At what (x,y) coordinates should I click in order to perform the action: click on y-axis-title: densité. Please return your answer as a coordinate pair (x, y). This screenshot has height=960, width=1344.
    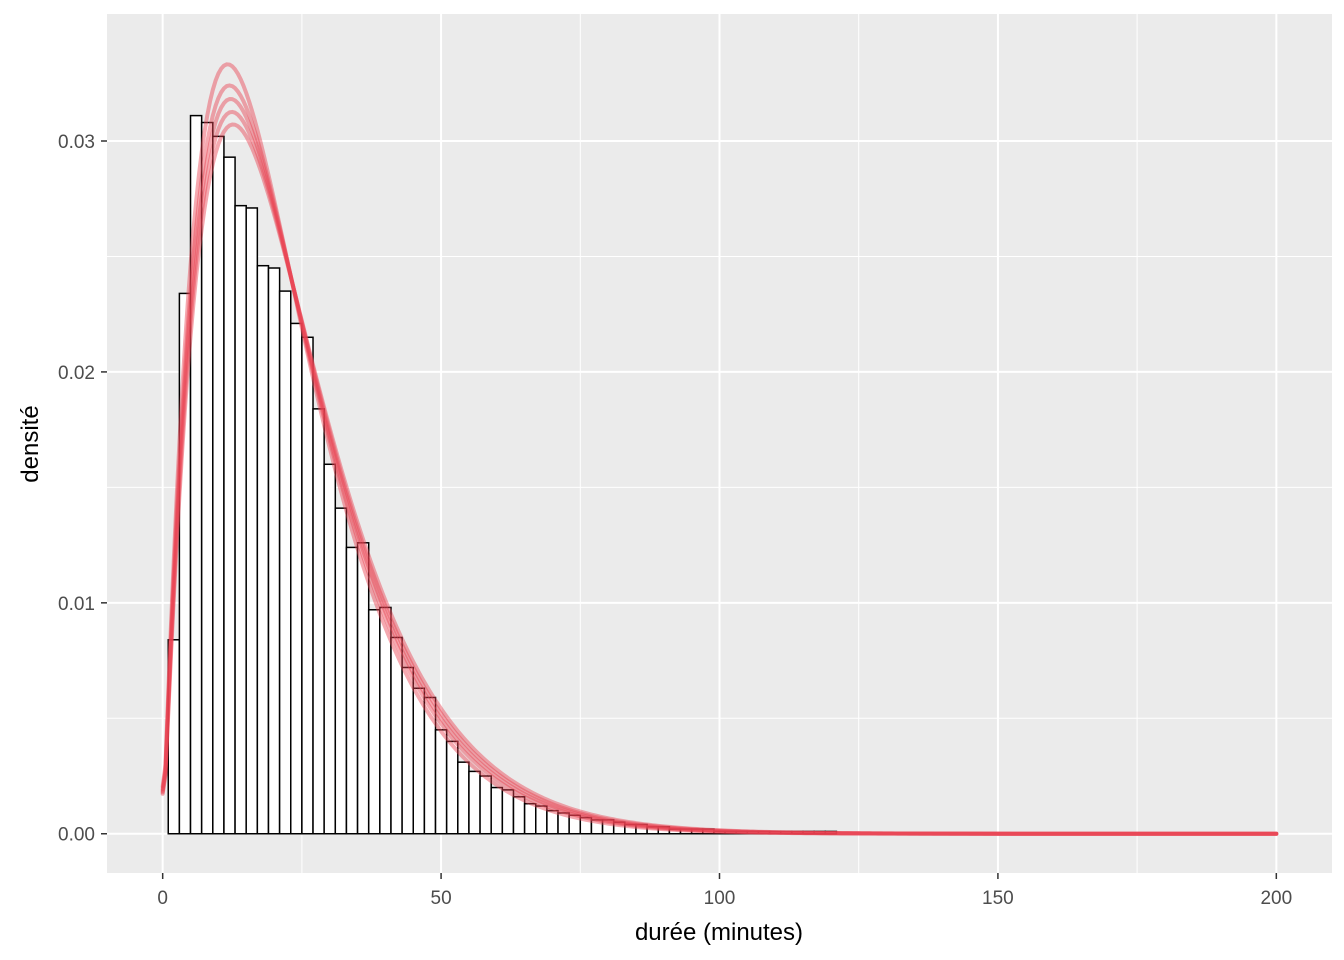
    Looking at the image, I should click on (30, 443).